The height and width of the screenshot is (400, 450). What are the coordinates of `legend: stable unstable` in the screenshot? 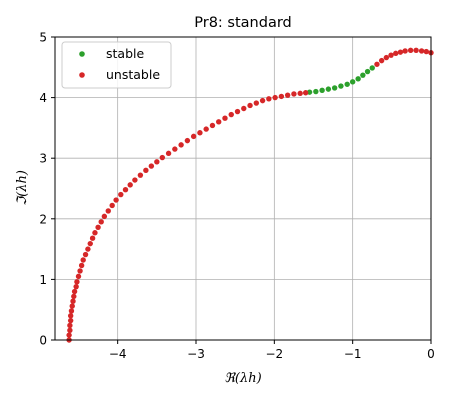 It's located at (116, 65).